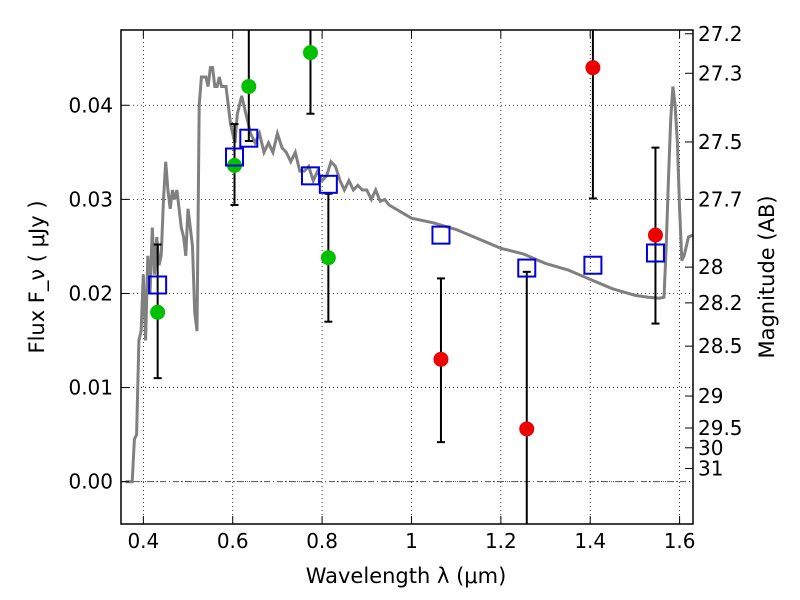  Describe the element at coordinates (767, 276) in the screenshot. I see `right-axis-title: Magnitude (AB)` at that location.